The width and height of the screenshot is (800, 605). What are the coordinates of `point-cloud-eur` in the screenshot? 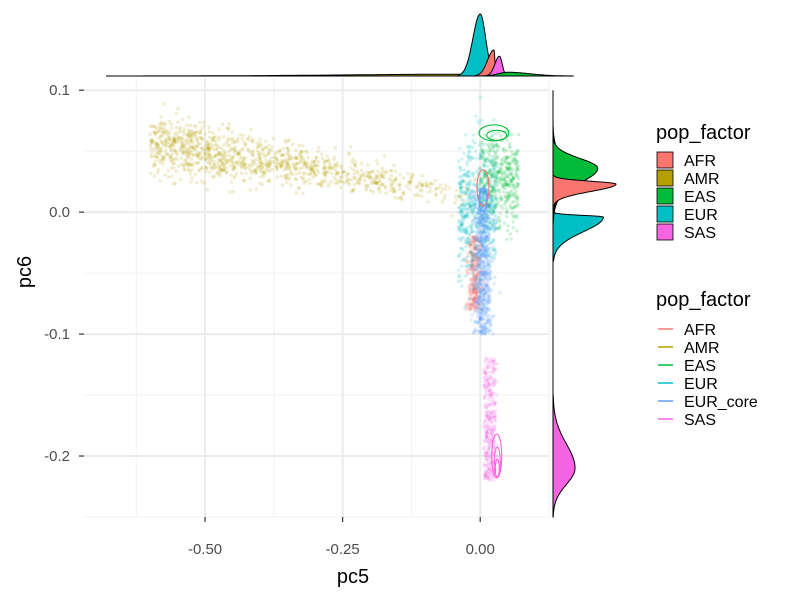 It's located at (477, 215).